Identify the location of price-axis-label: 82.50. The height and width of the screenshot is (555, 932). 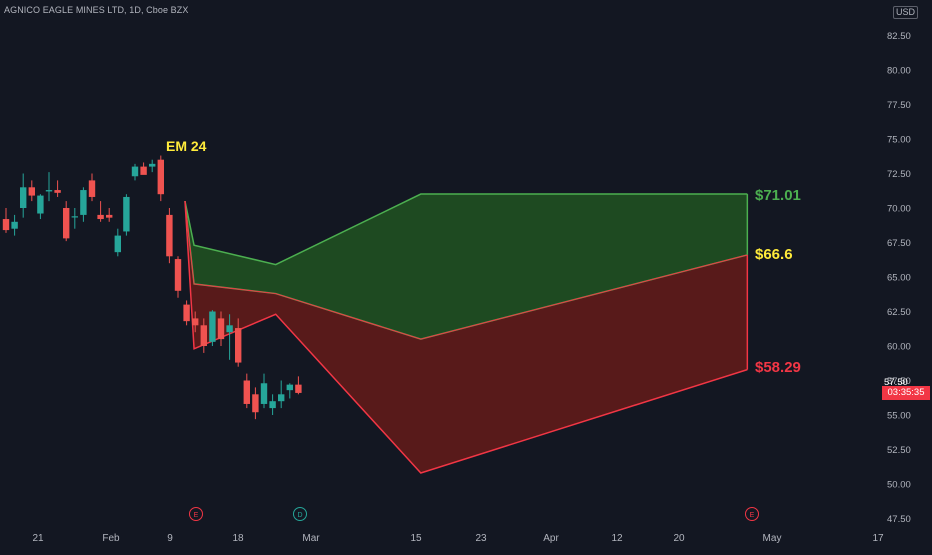
(899, 36).